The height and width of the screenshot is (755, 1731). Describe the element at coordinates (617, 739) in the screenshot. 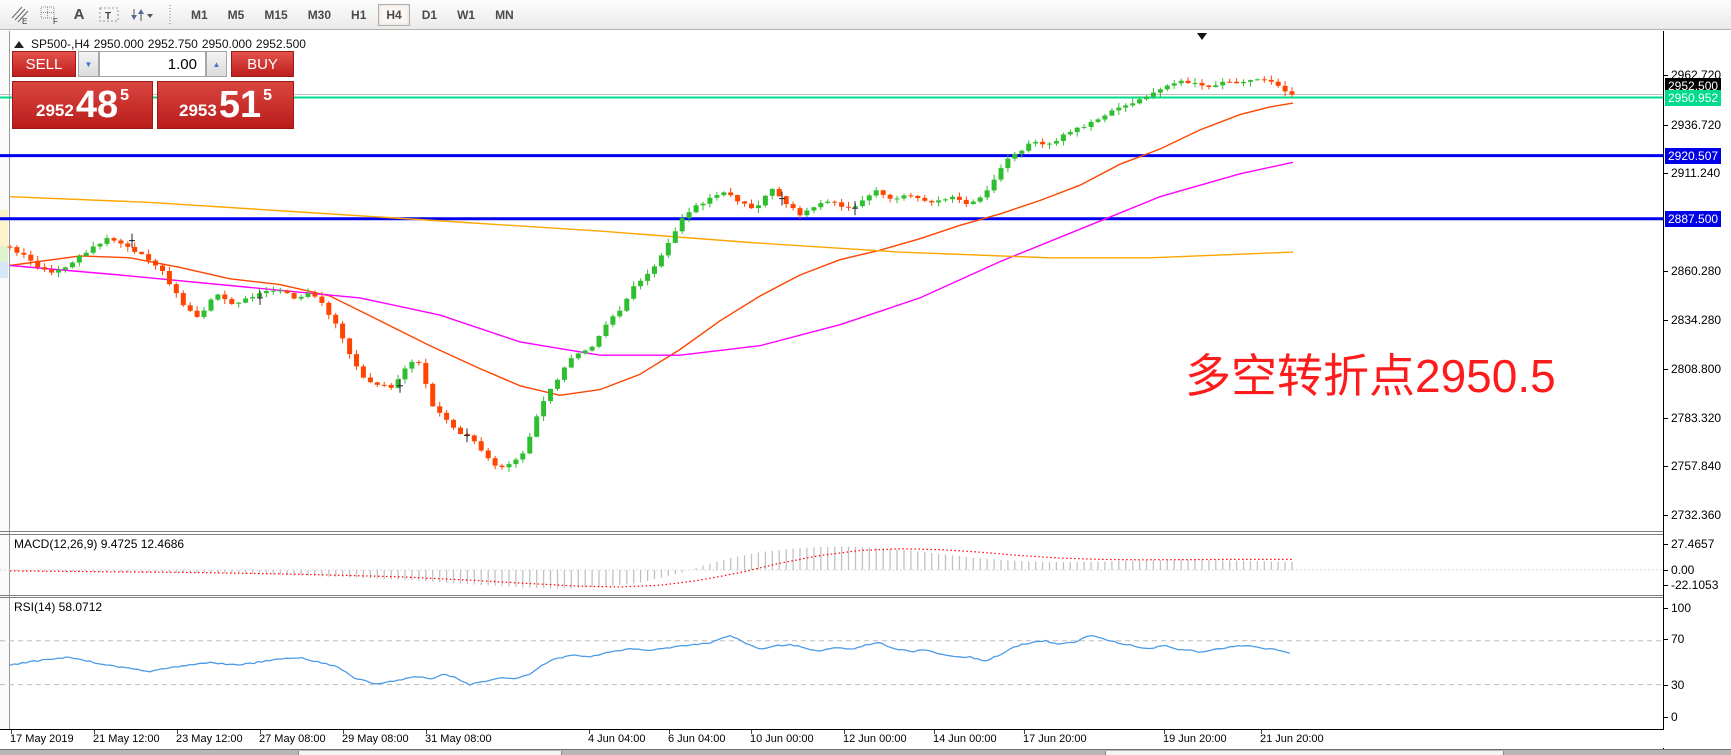

I see `time-tick-label: 4 Jun 04:00` at that location.